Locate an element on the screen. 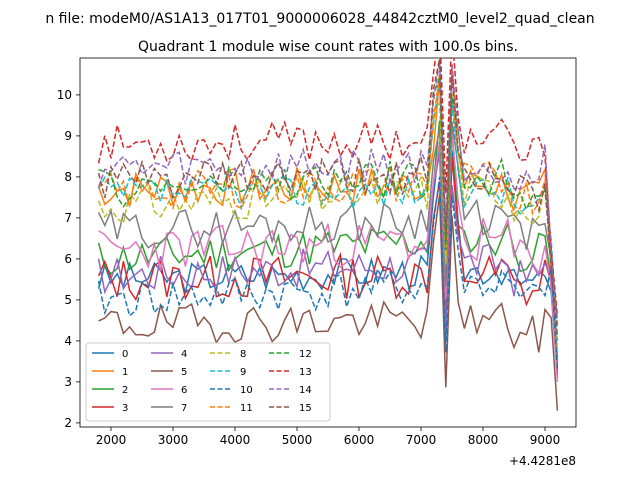 The height and width of the screenshot is (480, 640). y-tick-label: 5 is located at coordinates (68, 300).